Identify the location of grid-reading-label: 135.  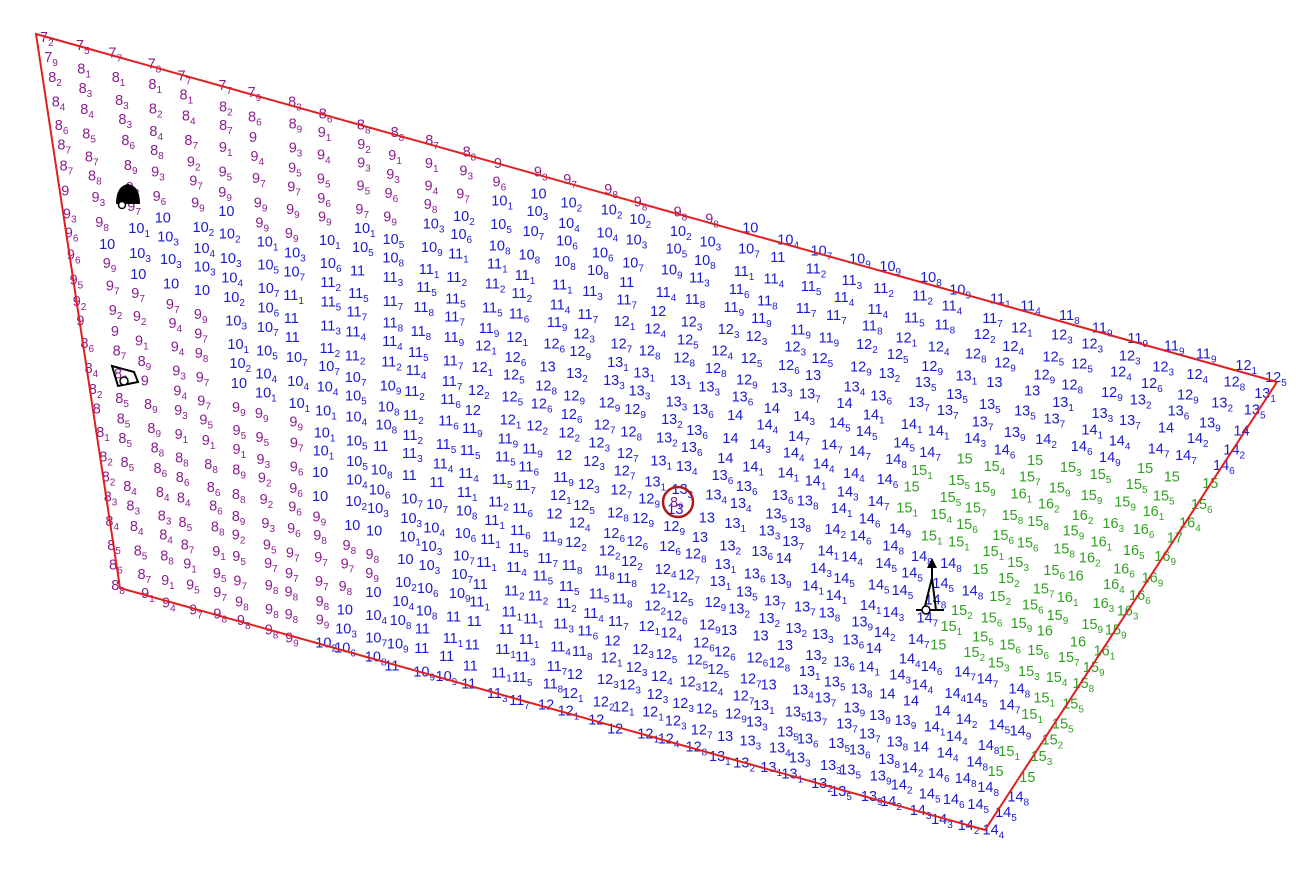
(990, 406).